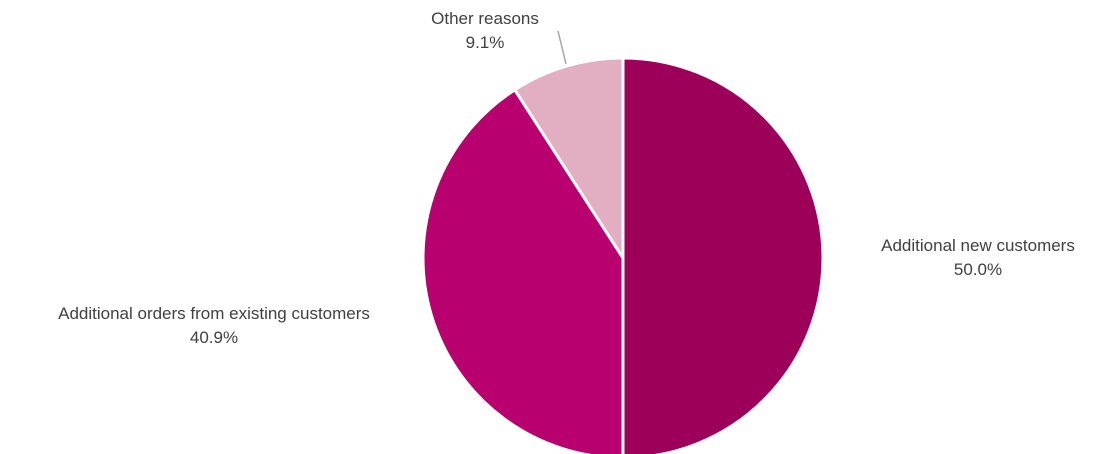 Image resolution: width=1104 pixels, height=454 pixels. Describe the element at coordinates (978, 245) in the screenshot. I see `slice-label-name: Additional new customers` at that location.